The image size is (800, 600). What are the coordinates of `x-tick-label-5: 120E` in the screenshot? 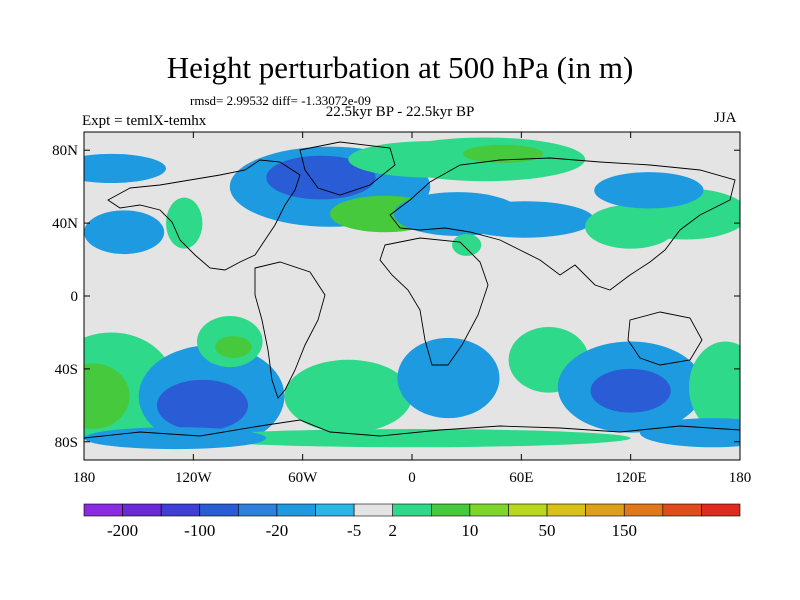 It's located at (631, 478).